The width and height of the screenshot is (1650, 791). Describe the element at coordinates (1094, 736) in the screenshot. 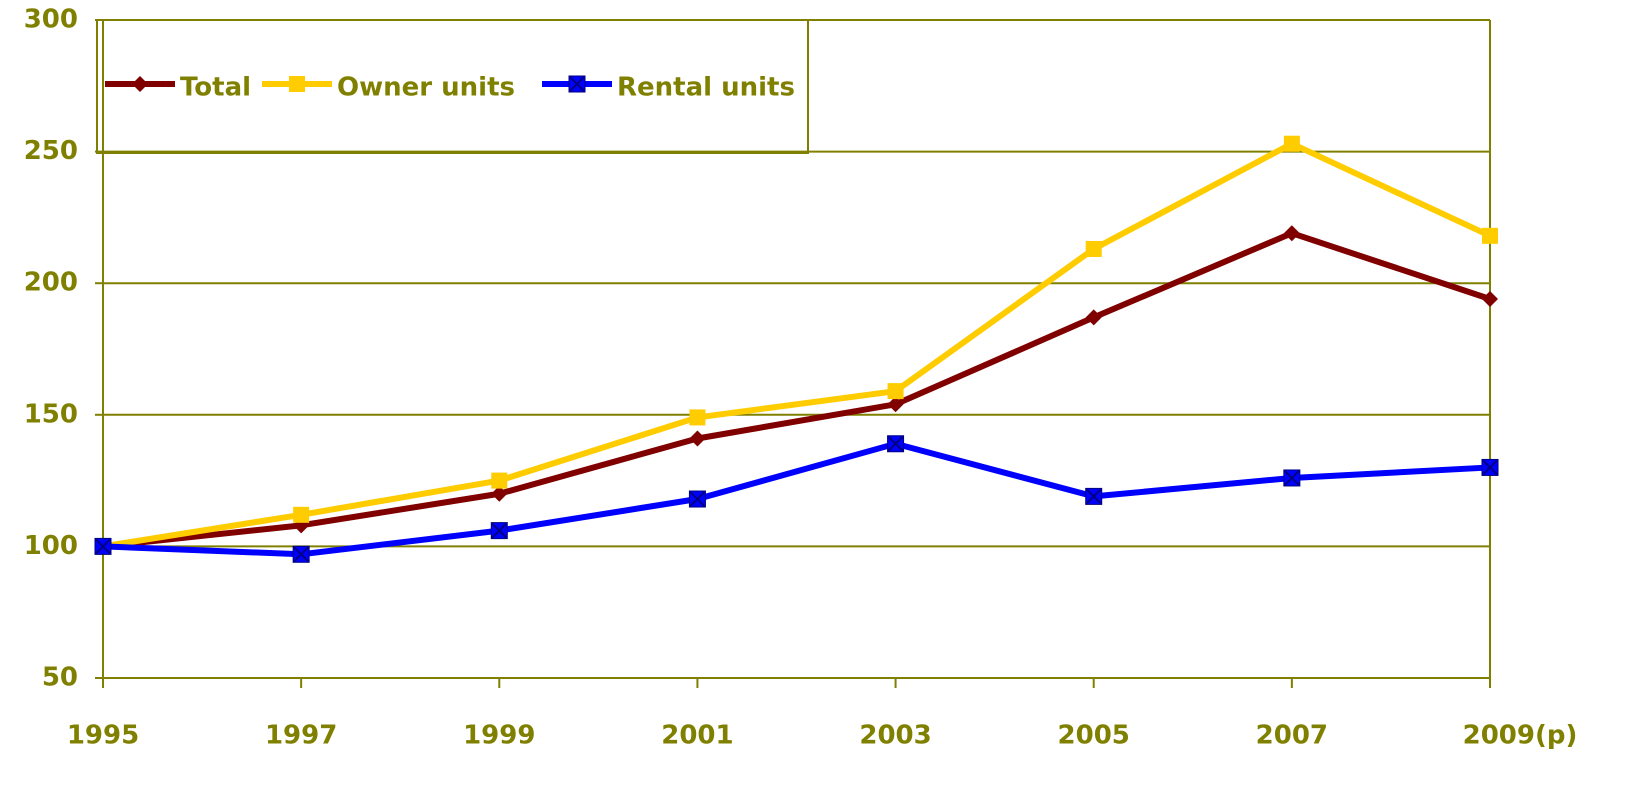

I see `x-tick-label: 2005` at that location.